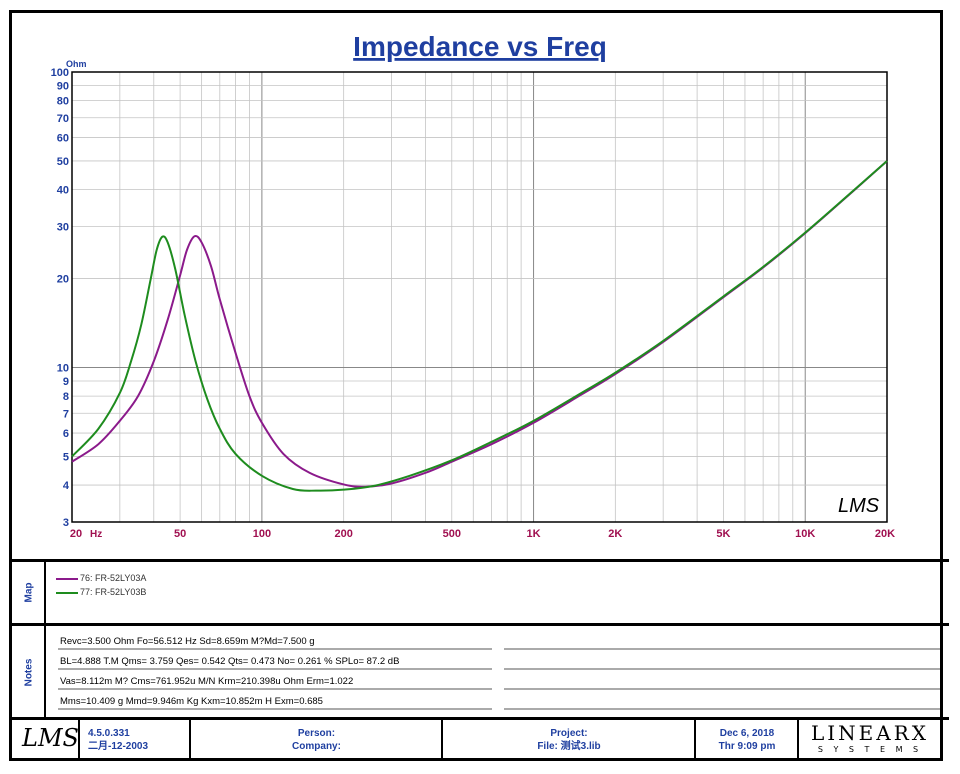 The width and height of the screenshot is (960, 774). I want to click on y-tick-labels: 3 4 5 6 7 8 9 10 20 30 40 50 60 70 80 90 100, so click(60, 298).